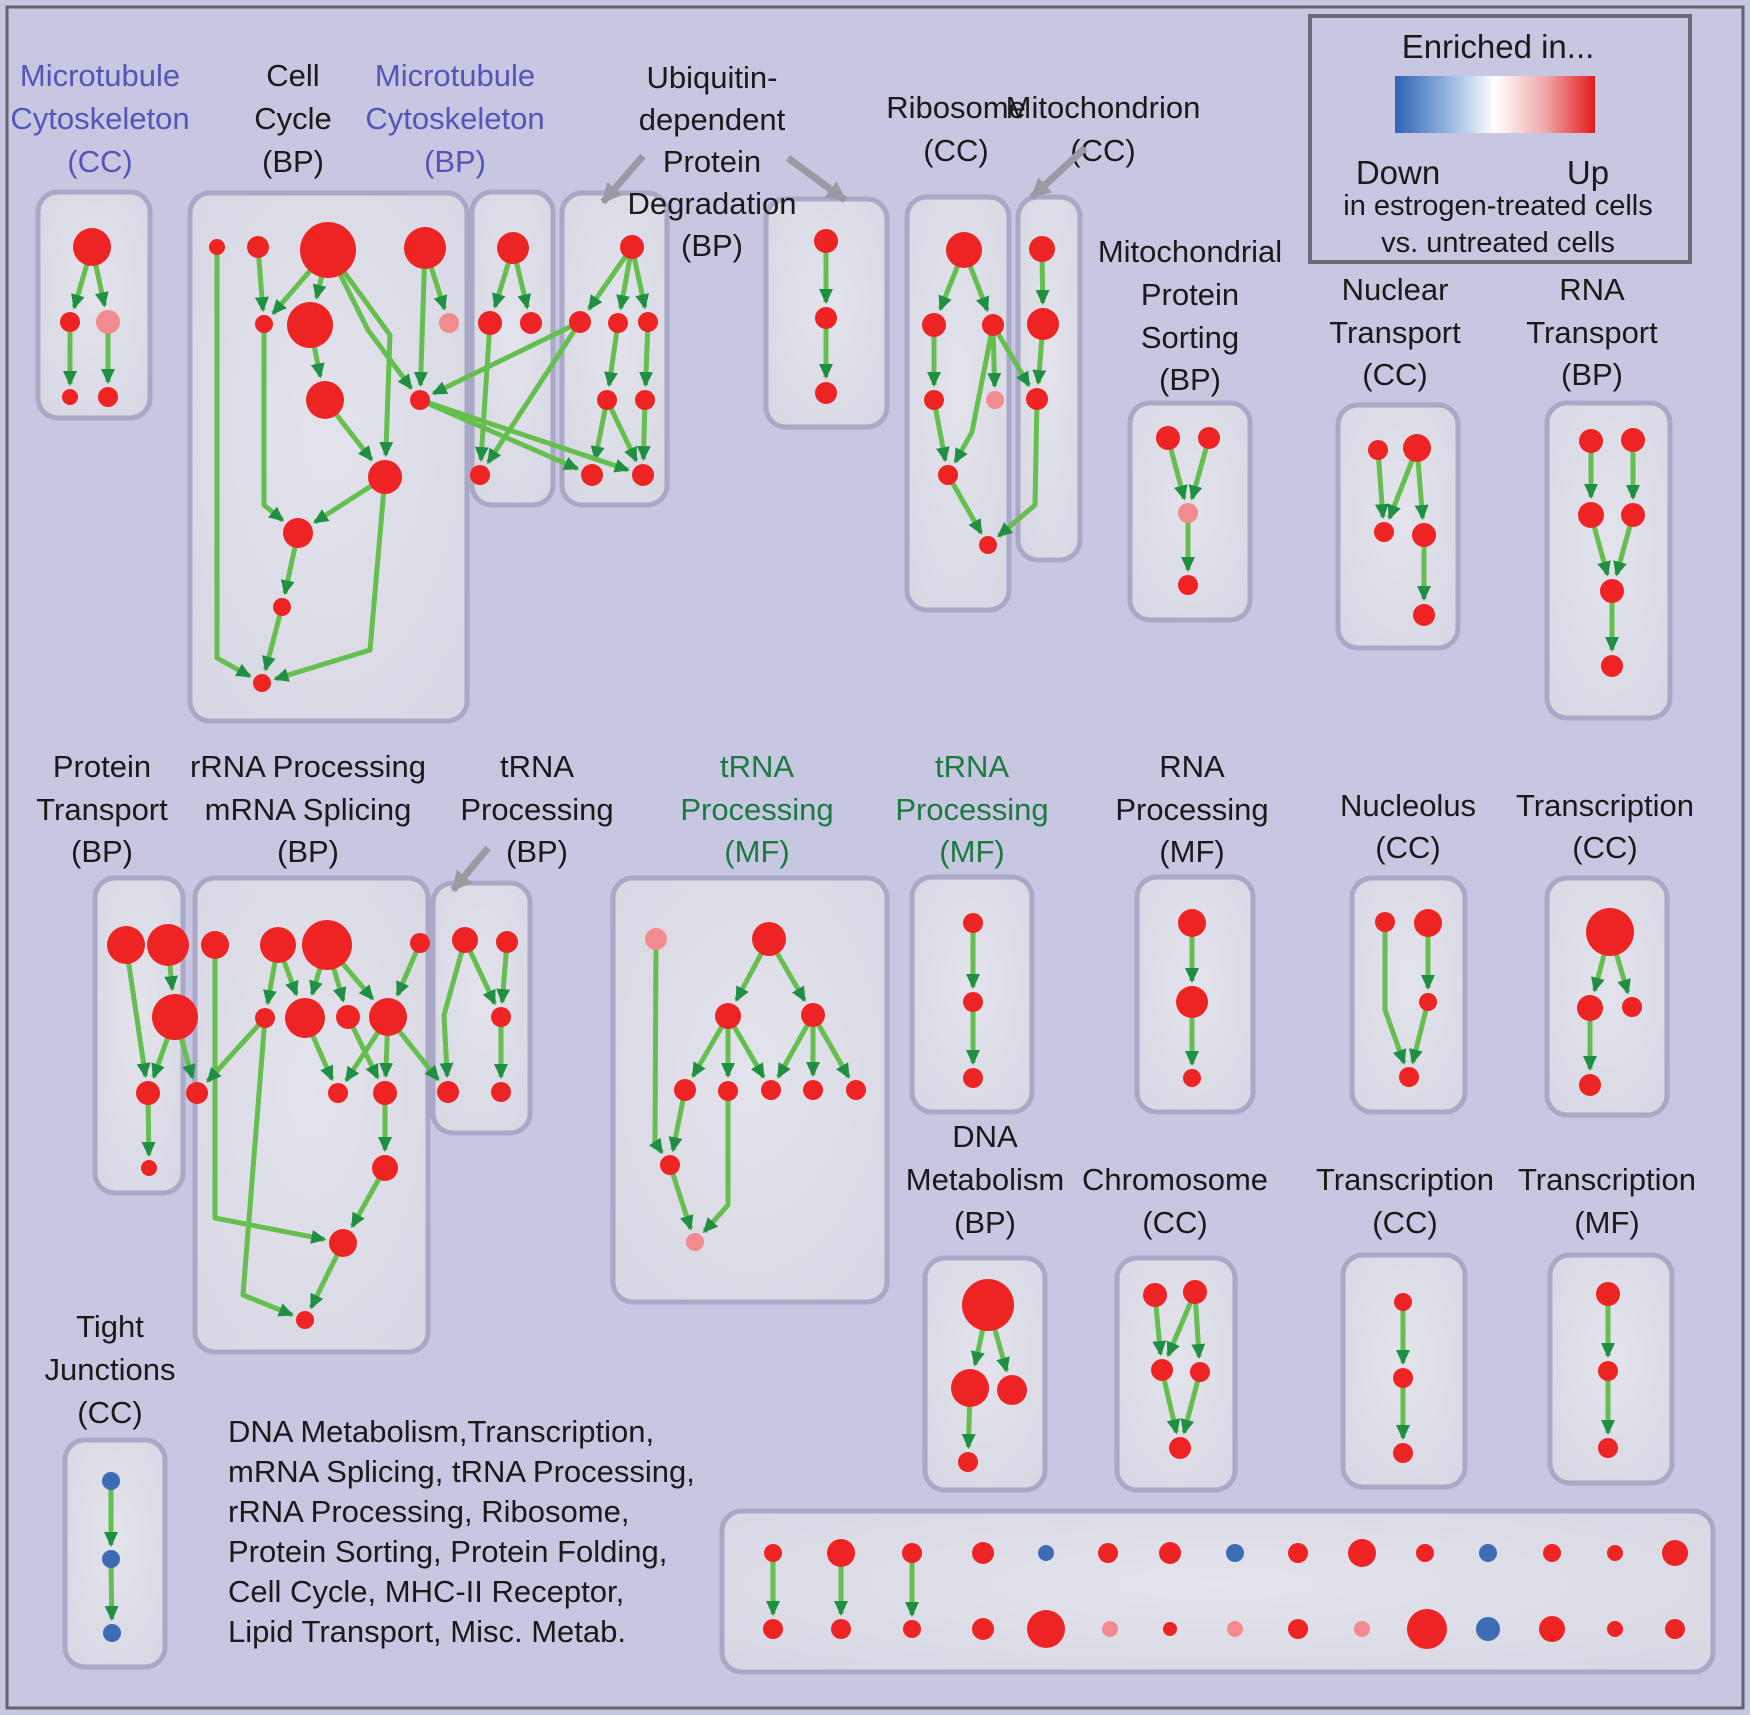 The image size is (1750, 1715). Describe the element at coordinates (427, 1631) in the screenshot. I see `misc-categories-line-5: Lipid Transport, Misc. Metab.` at that location.